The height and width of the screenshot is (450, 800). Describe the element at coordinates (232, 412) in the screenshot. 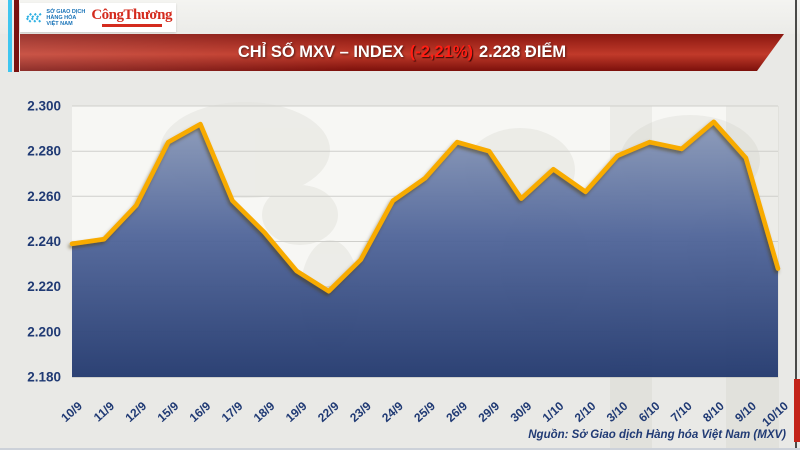

I see `svg-text: 17/9` at that location.